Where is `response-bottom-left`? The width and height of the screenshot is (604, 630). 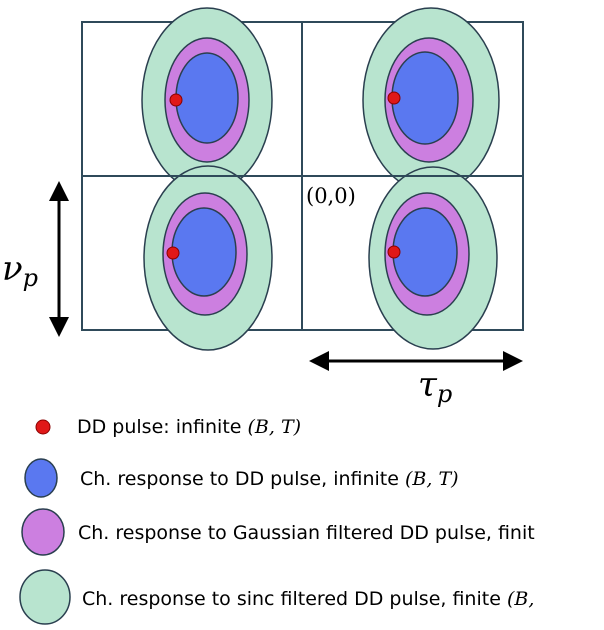 response-bottom-left is located at coordinates (208, 258).